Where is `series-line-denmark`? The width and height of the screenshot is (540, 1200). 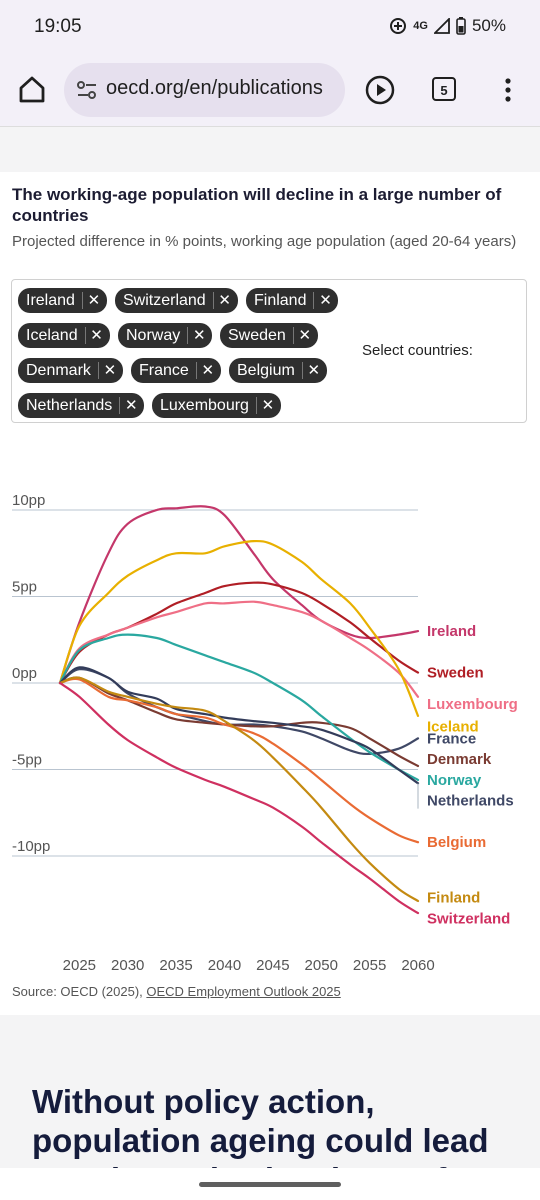
series-line-denmark is located at coordinates (239, 722).